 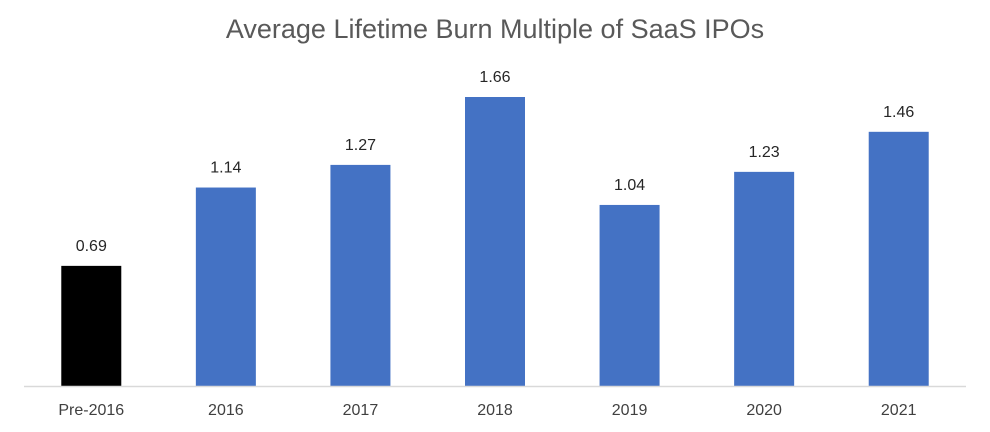 What do you see at coordinates (226, 410) in the screenshot?
I see `x-tick-label-2016: 2016` at bounding box center [226, 410].